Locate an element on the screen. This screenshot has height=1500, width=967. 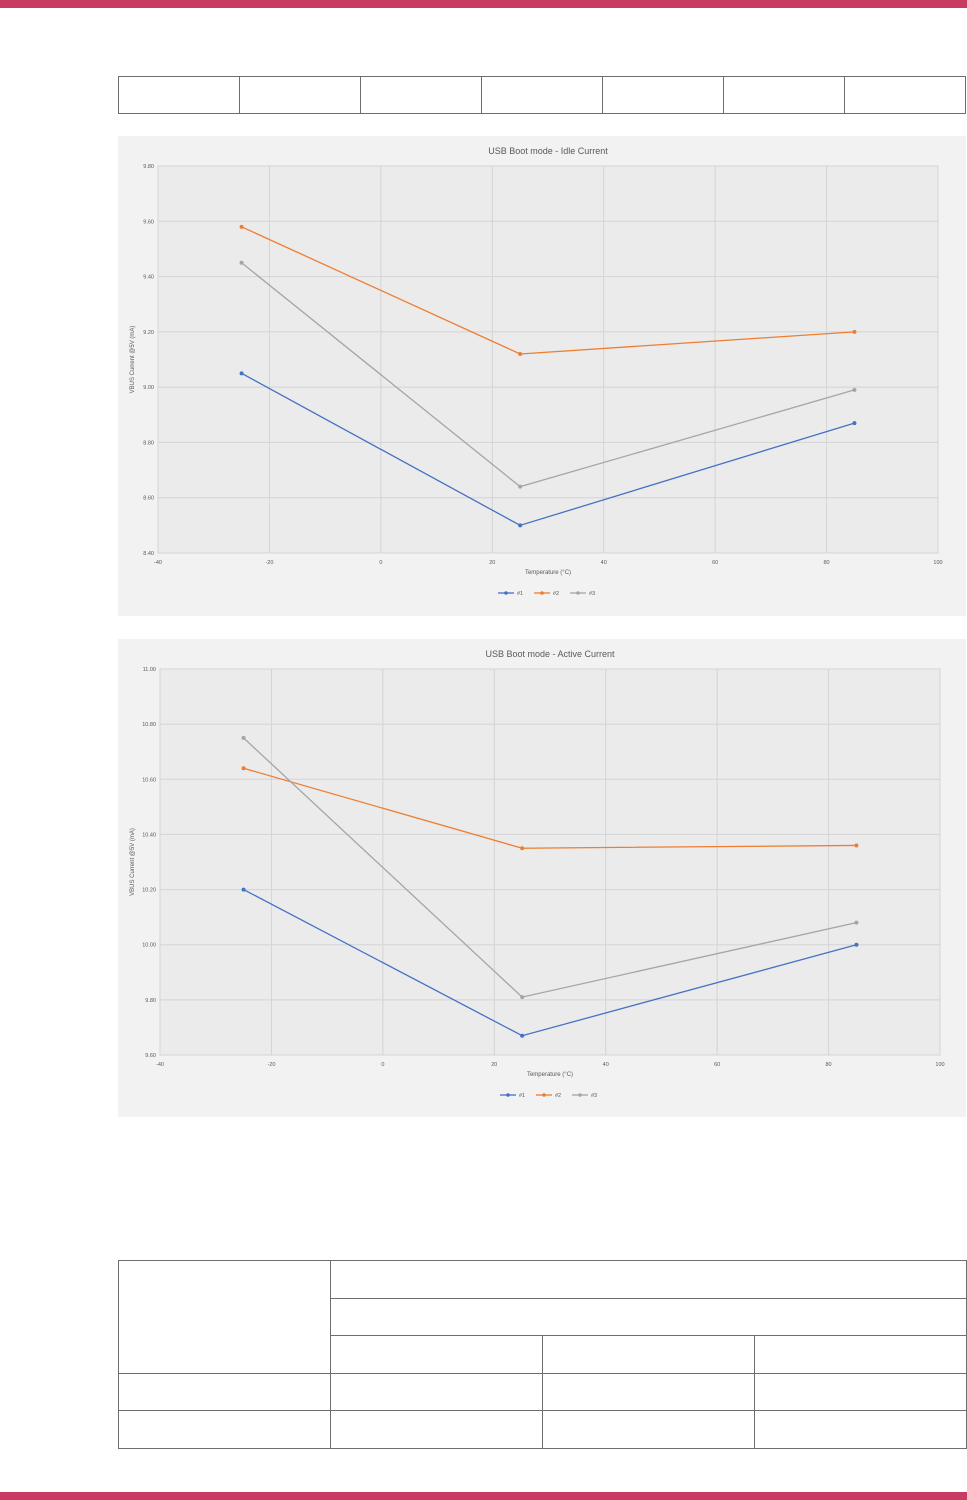
y-tick-label: 9.40 is located at coordinates (148, 278).